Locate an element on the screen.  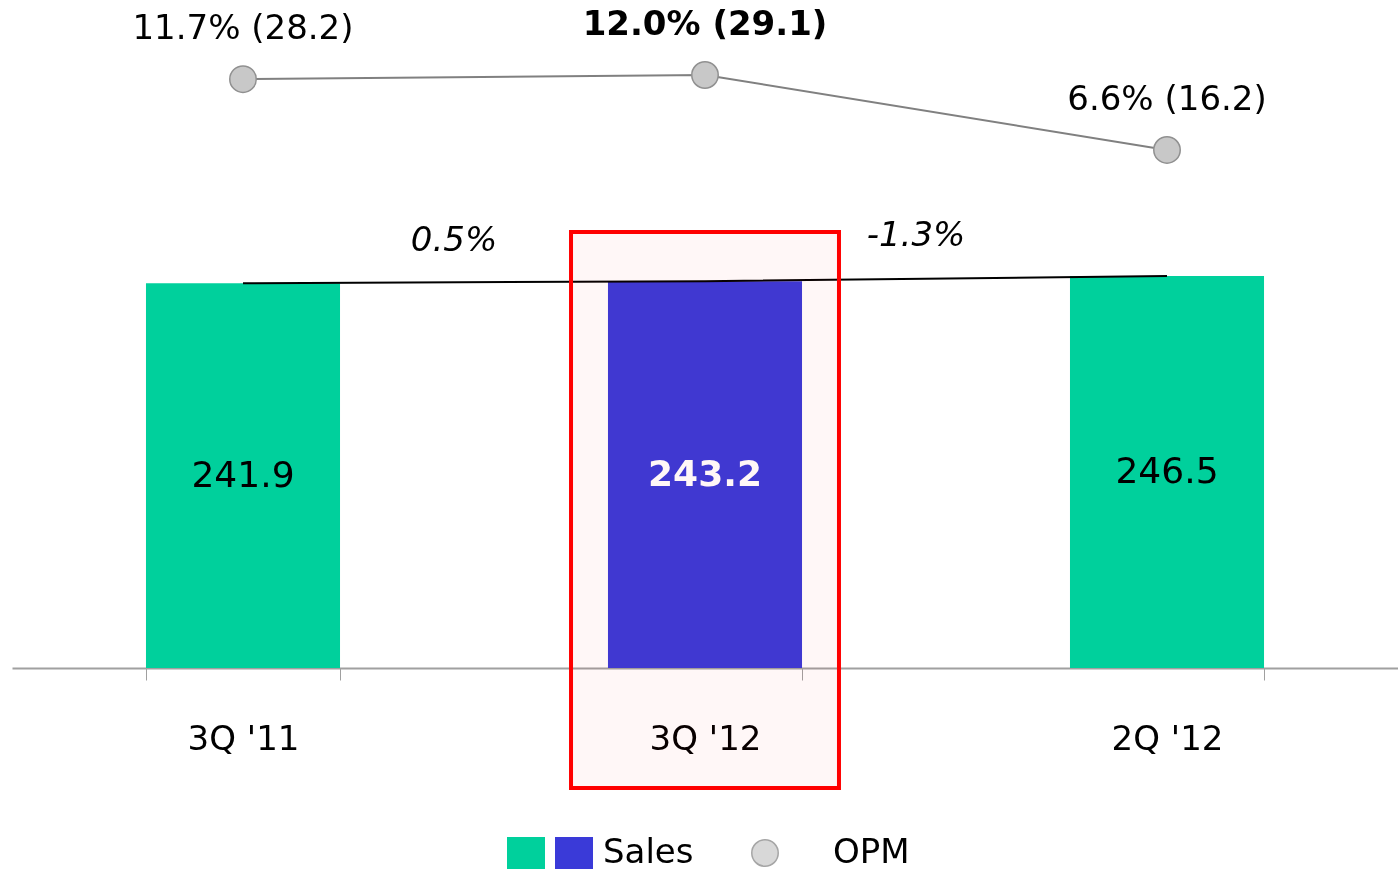
data-label: 6.6% (16.2) is located at coordinates (1167, 97).